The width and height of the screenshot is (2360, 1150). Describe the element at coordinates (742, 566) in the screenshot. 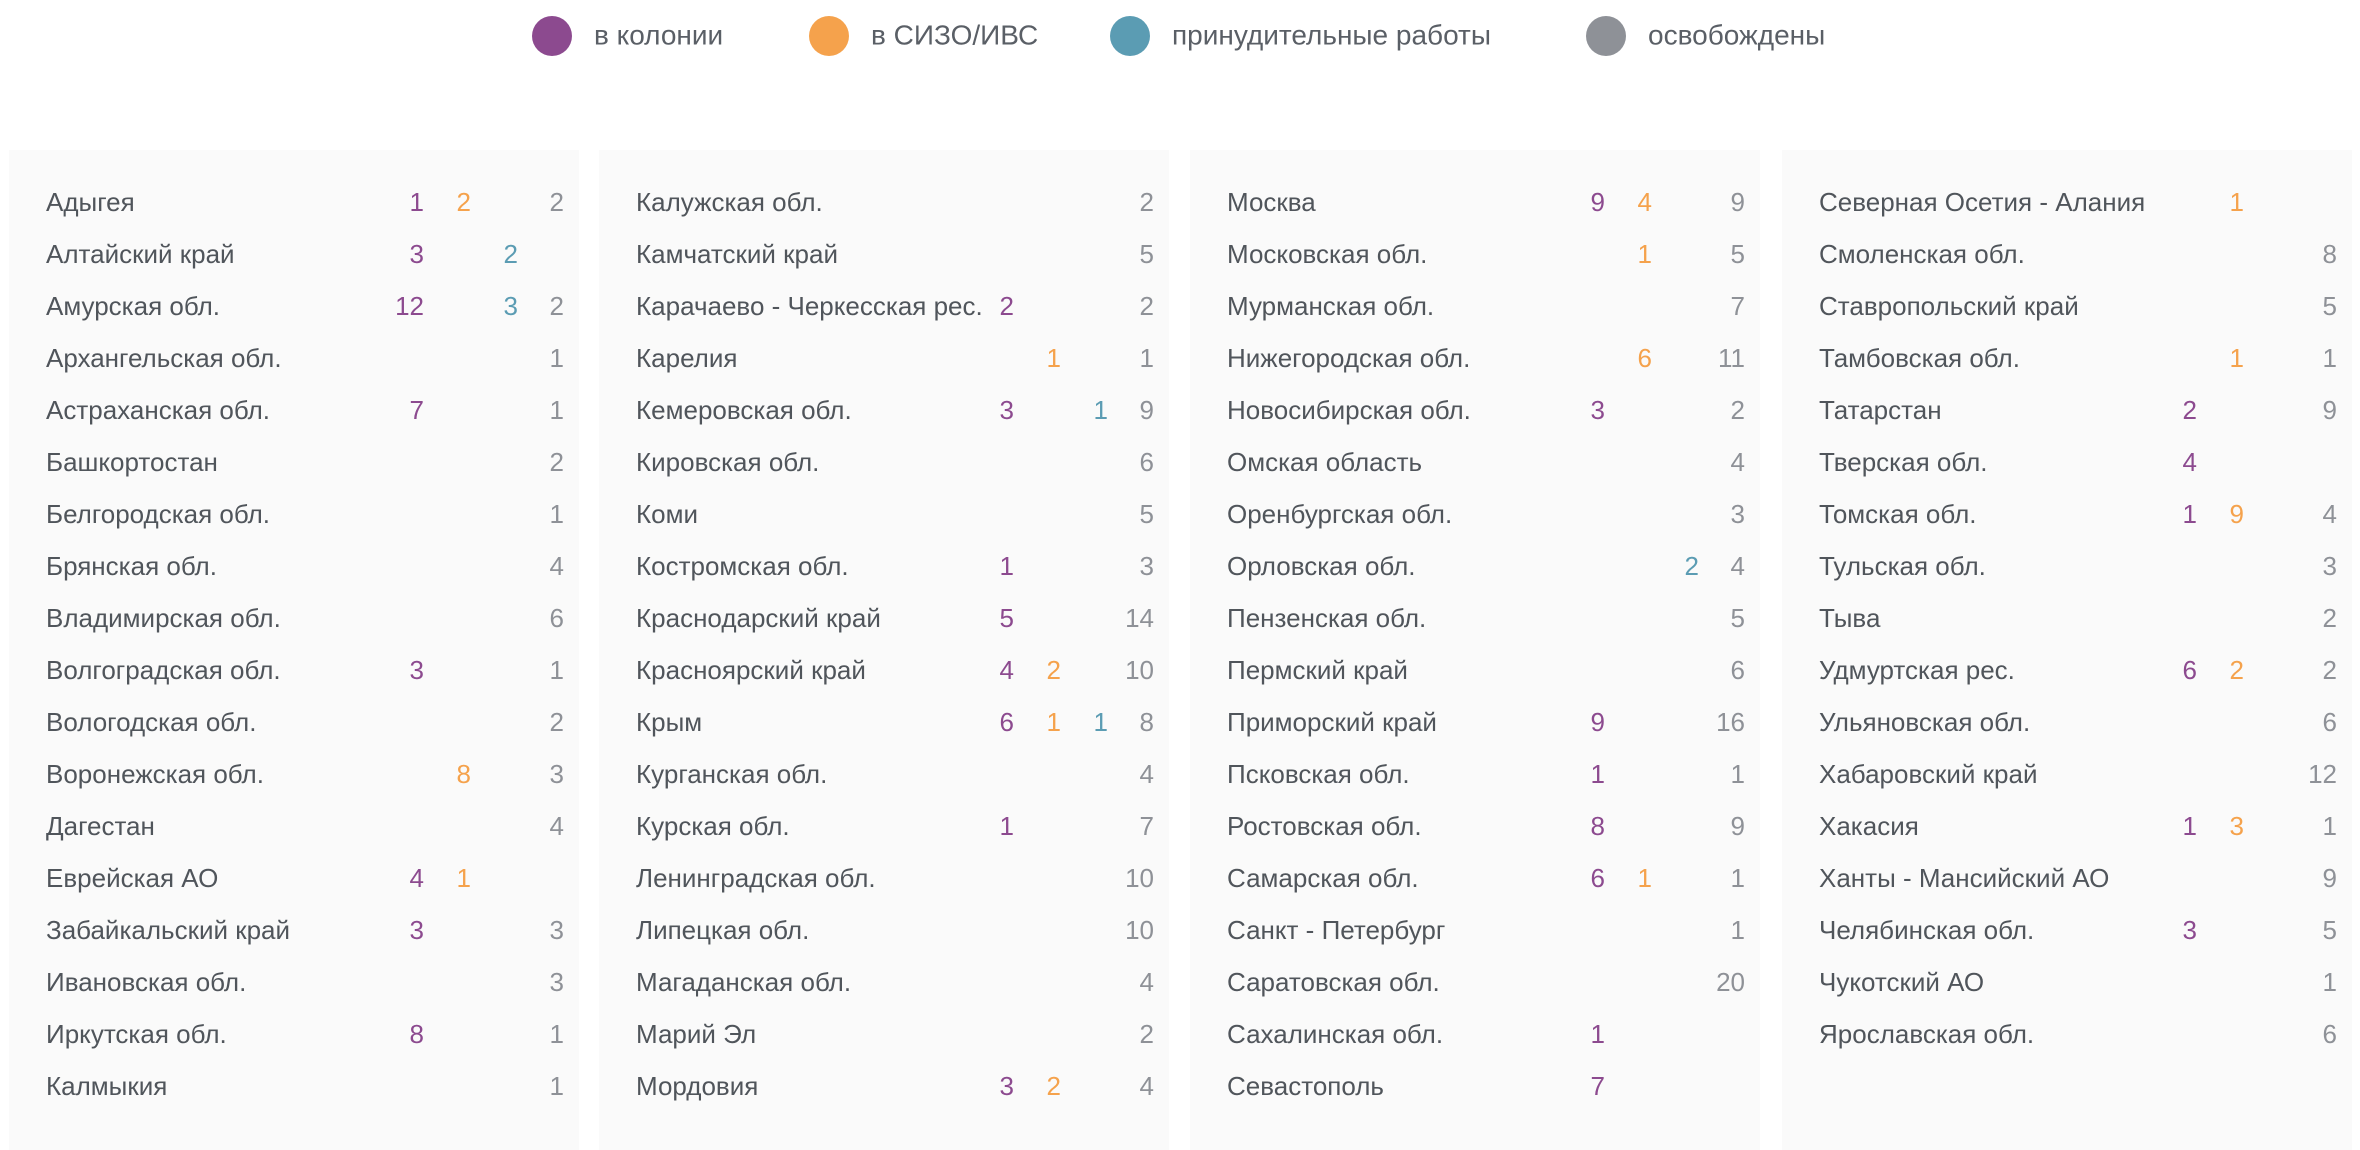

I see `region-name: Костромская обл.` at that location.